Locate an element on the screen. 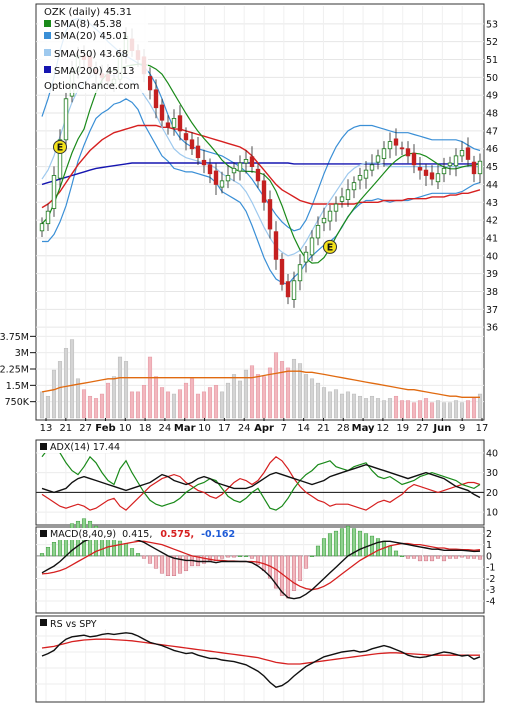  rs-grid is located at coordinates (260, 659).